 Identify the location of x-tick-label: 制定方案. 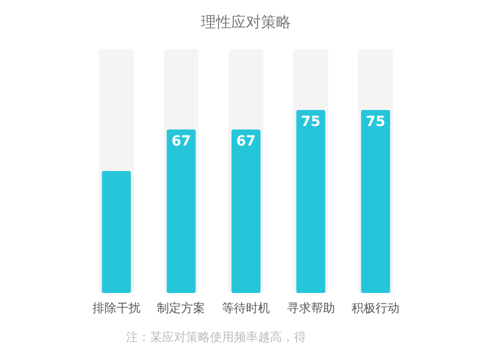
(181, 308).